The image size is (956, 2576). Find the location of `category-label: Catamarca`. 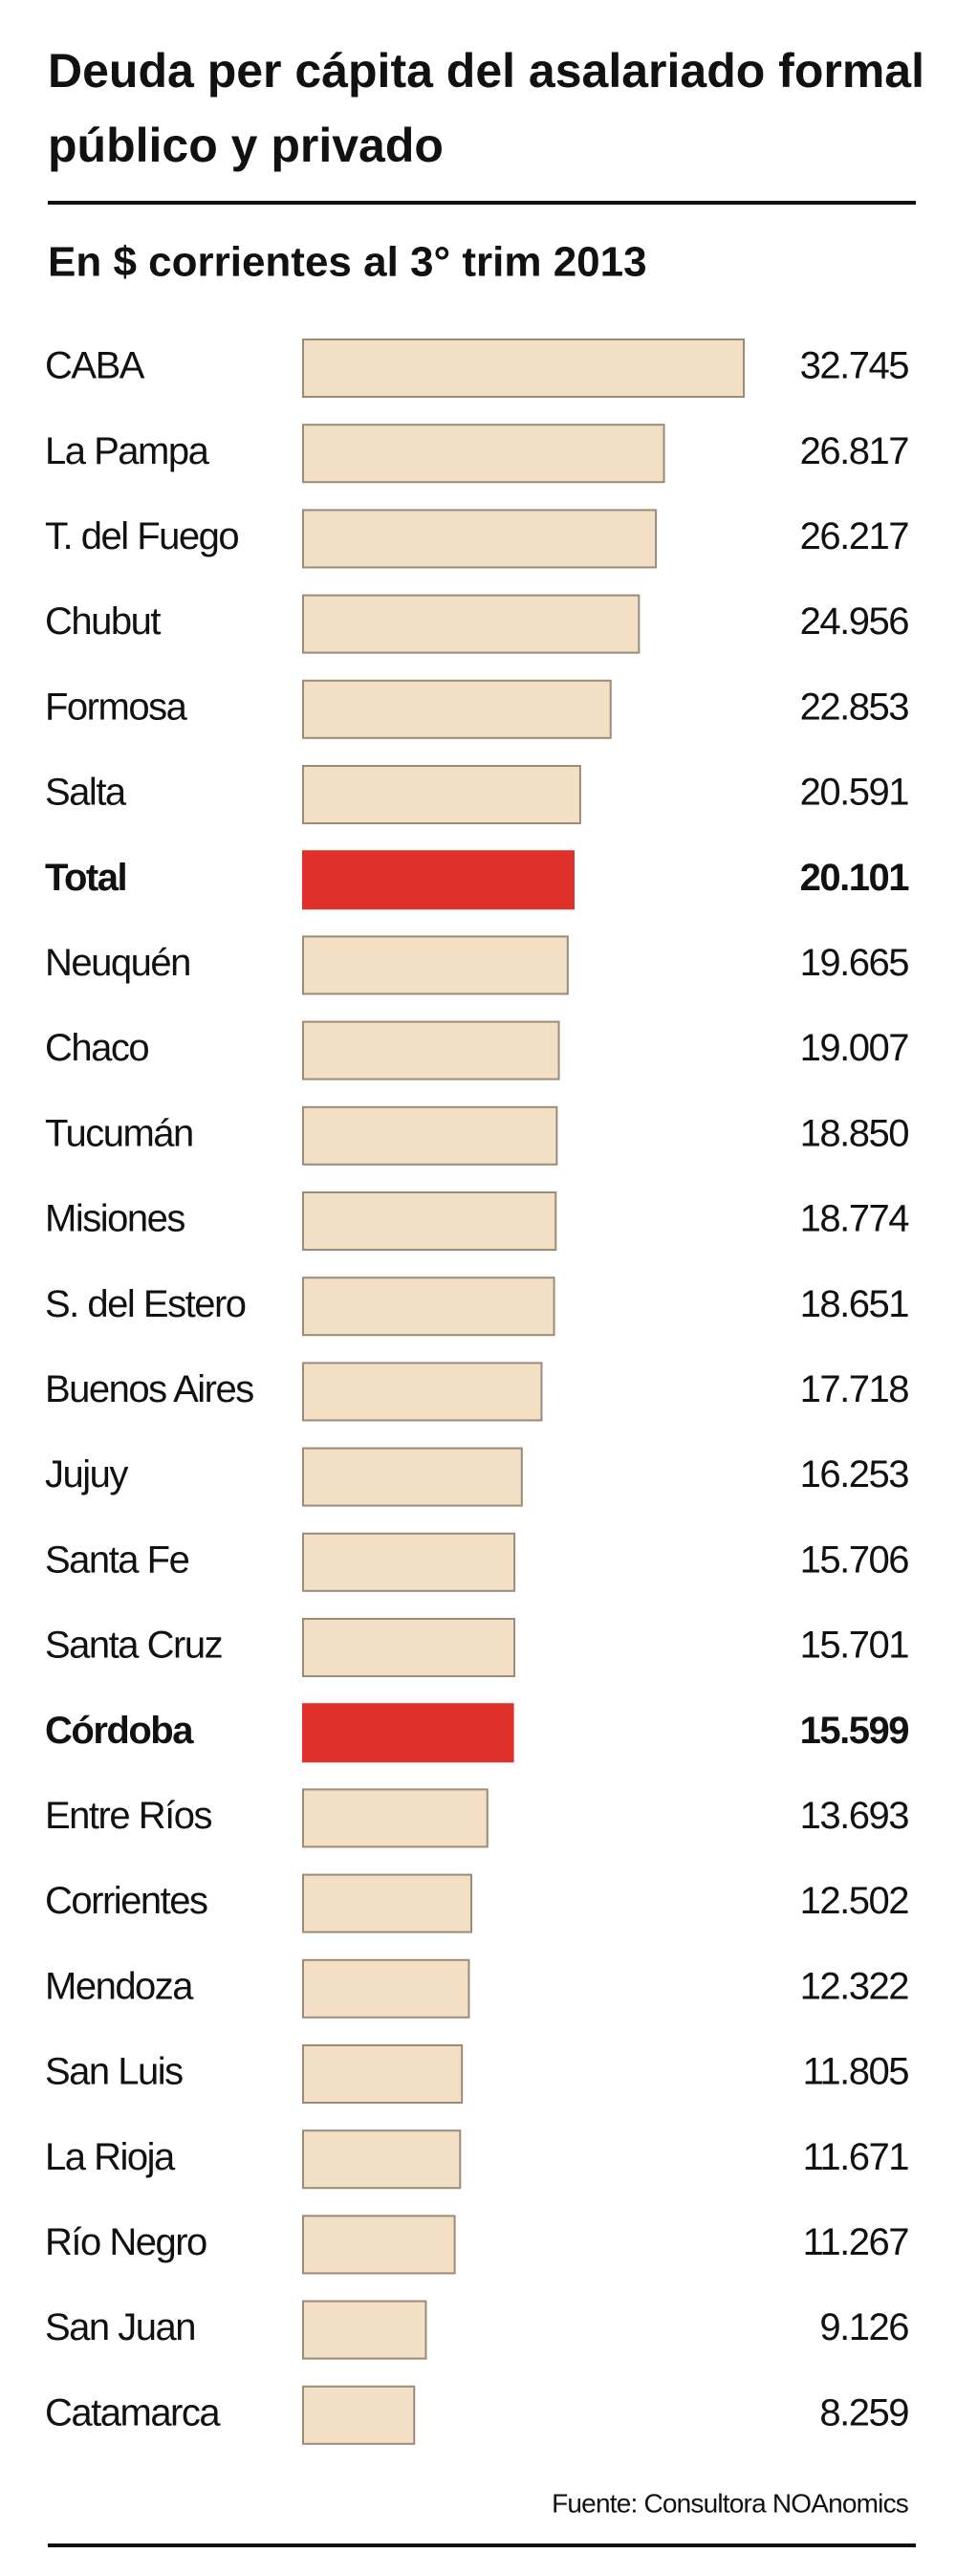

category-label: Catamarca is located at coordinates (133, 2412).